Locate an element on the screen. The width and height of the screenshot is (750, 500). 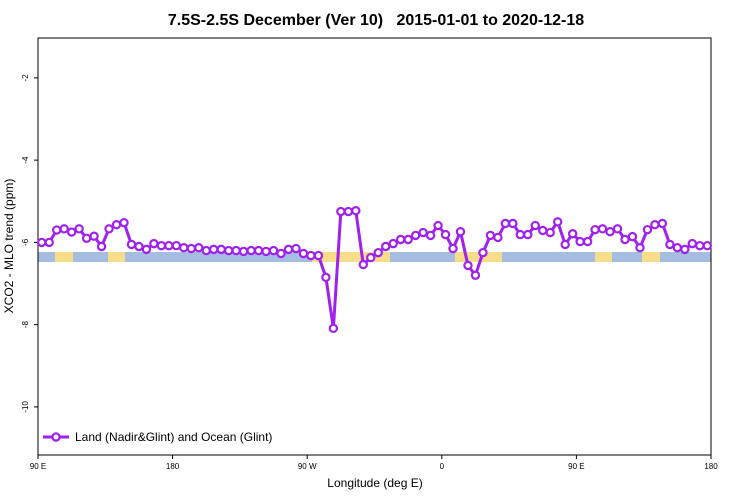
y-tick-label: -6 is located at coordinates (25, 242).